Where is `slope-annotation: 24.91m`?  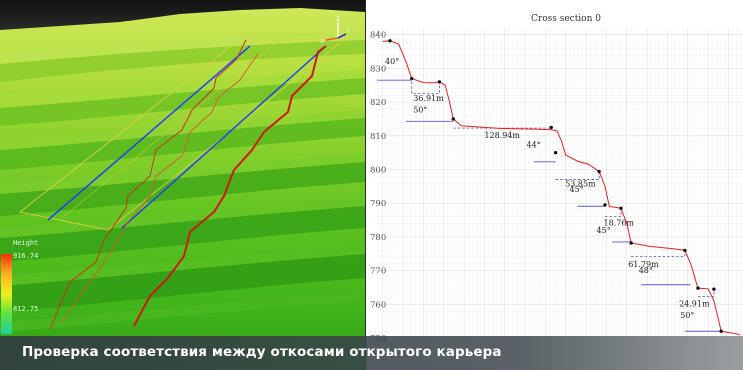 slope-annotation: 24.91m is located at coordinates (694, 304).